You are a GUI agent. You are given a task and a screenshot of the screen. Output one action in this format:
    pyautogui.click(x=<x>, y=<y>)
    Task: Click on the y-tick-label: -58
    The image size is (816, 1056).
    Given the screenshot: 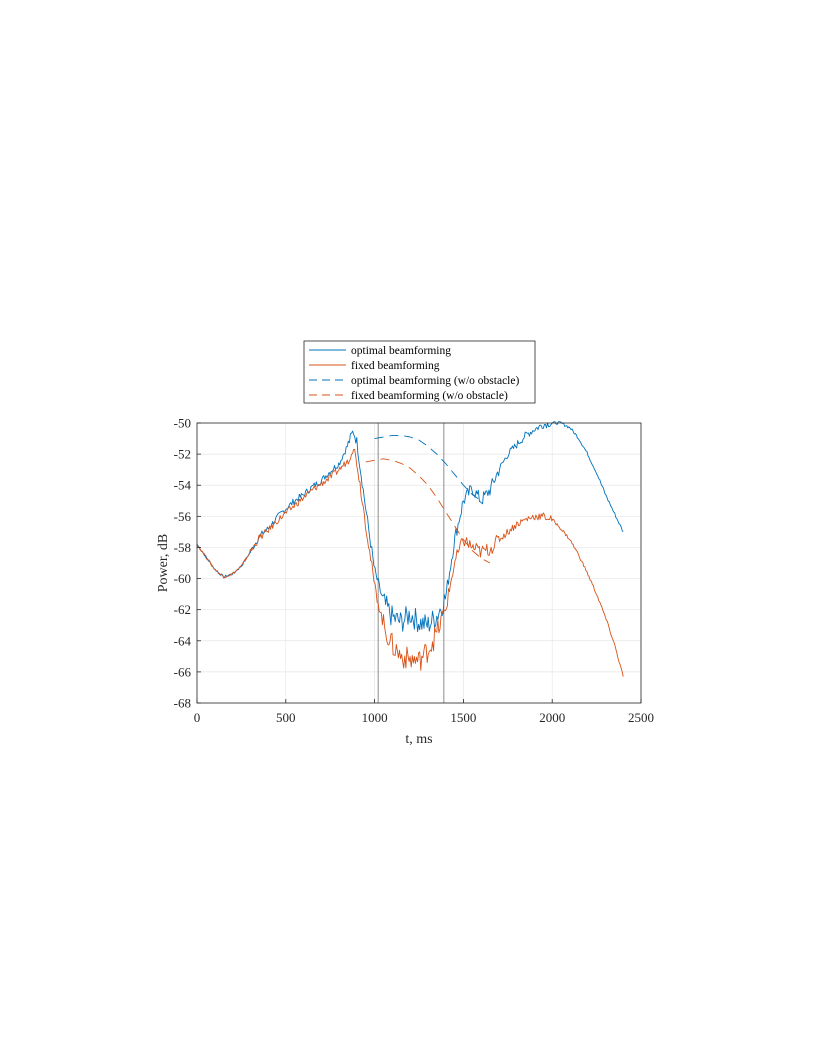 What is the action you would take?
    pyautogui.click(x=182, y=547)
    